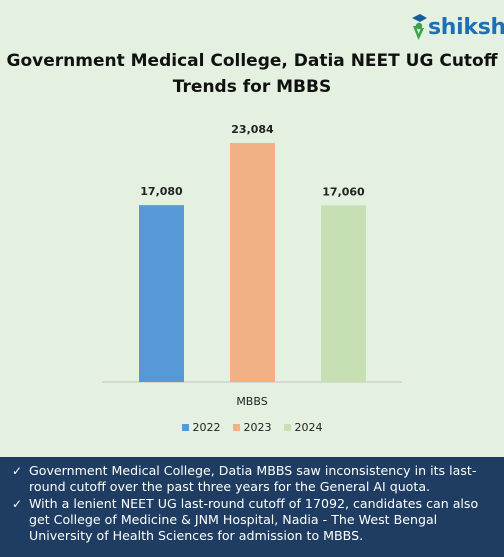  Describe the element at coordinates (252, 129) in the screenshot. I see `data-label-2023: 23,084` at that location.